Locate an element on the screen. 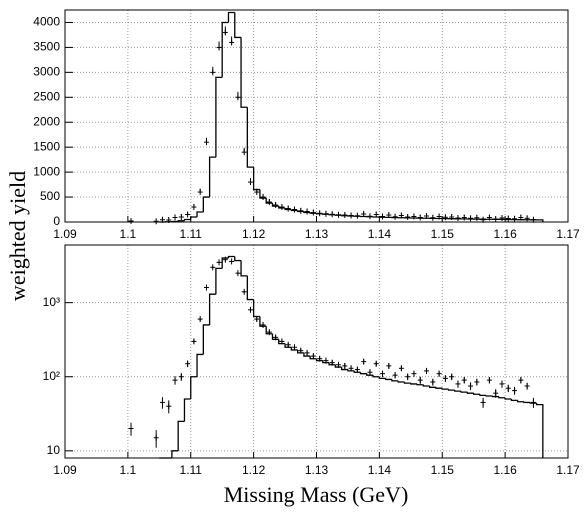 The width and height of the screenshot is (585, 514). y-tick-label: 2500 is located at coordinates (46, 96).